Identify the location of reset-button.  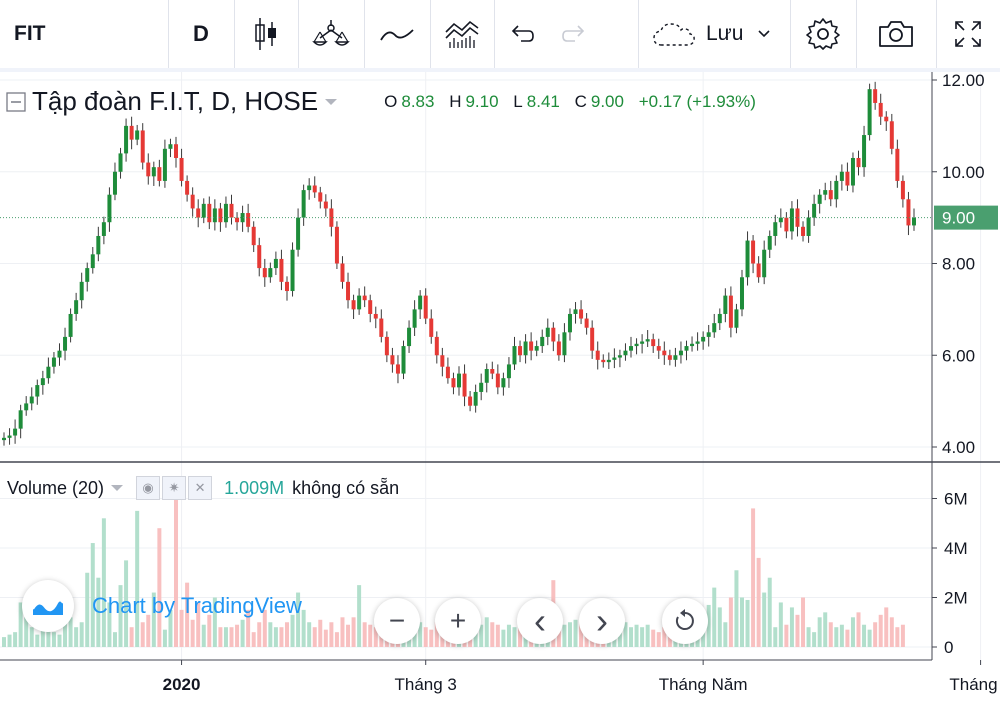
(685, 621).